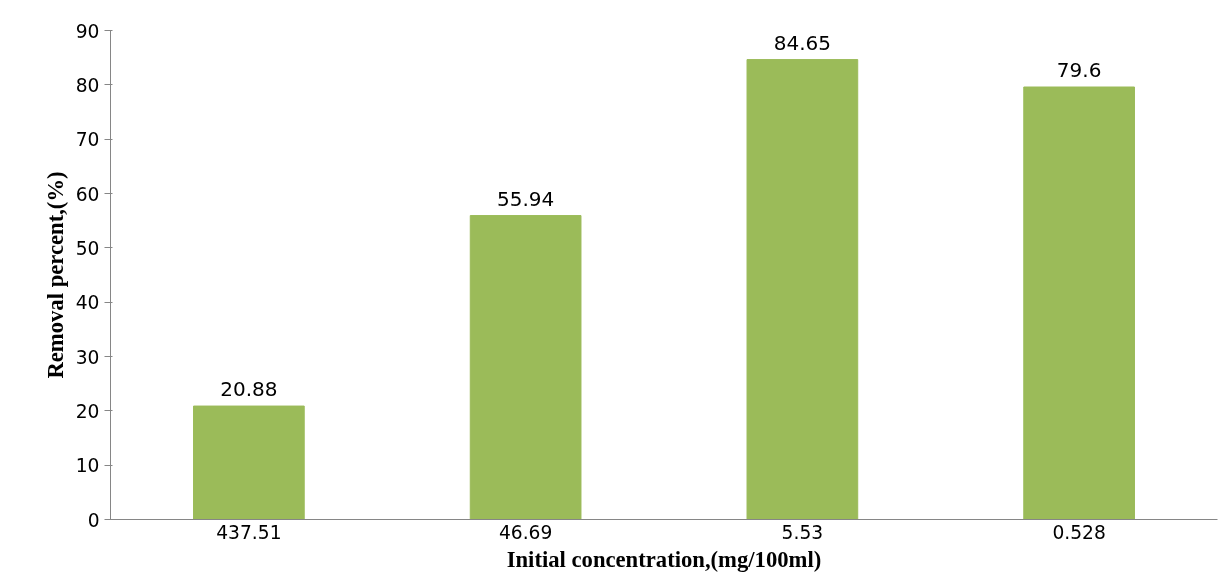 Image resolution: width=1232 pixels, height=574 pixels. What do you see at coordinates (93, 520) in the screenshot?
I see `y-tick-label: 0` at bounding box center [93, 520].